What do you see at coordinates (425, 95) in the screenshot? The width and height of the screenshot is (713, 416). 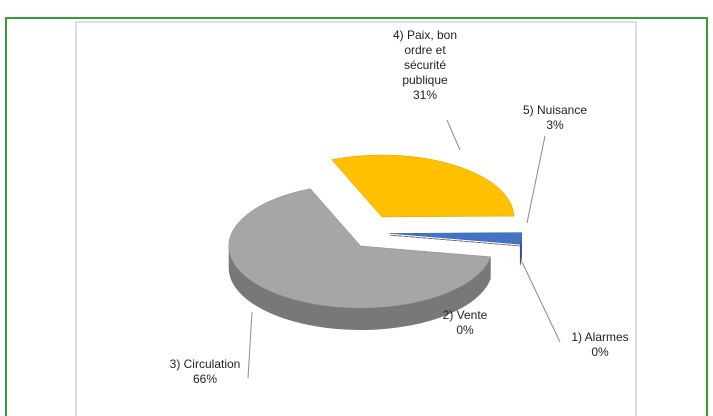 I see `value-label: 31%` at bounding box center [425, 95].